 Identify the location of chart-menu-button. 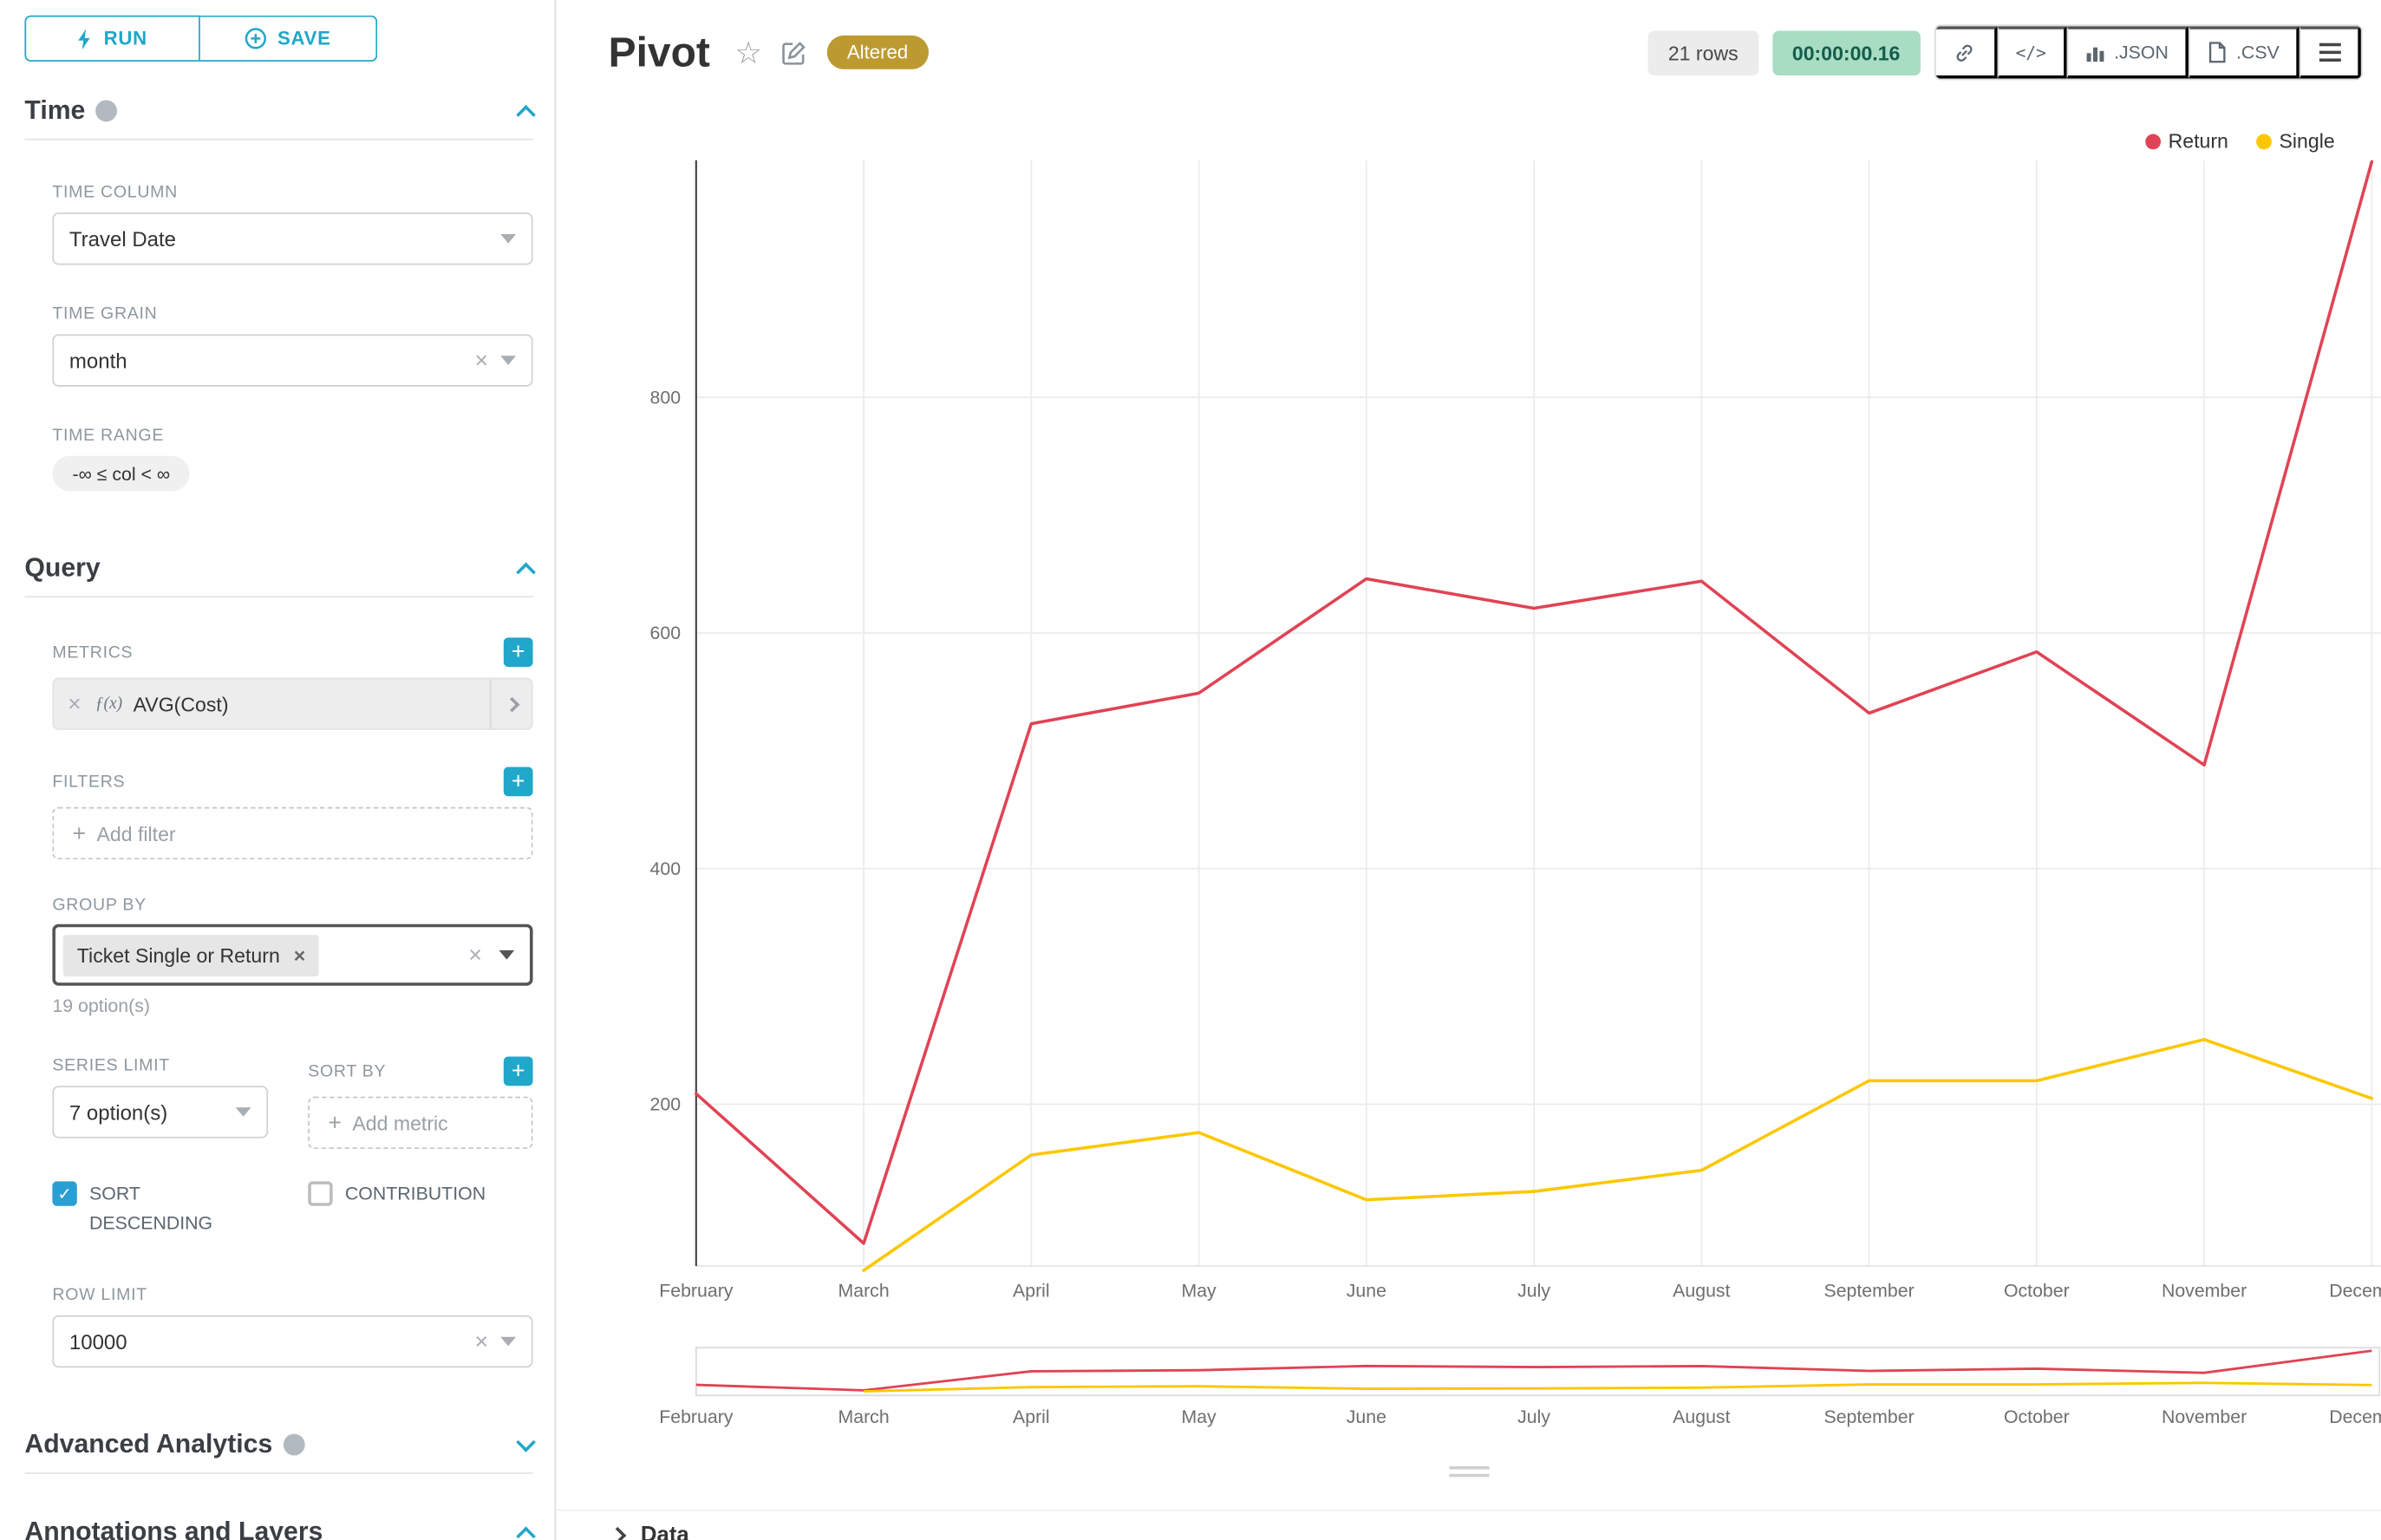
(2330, 52).